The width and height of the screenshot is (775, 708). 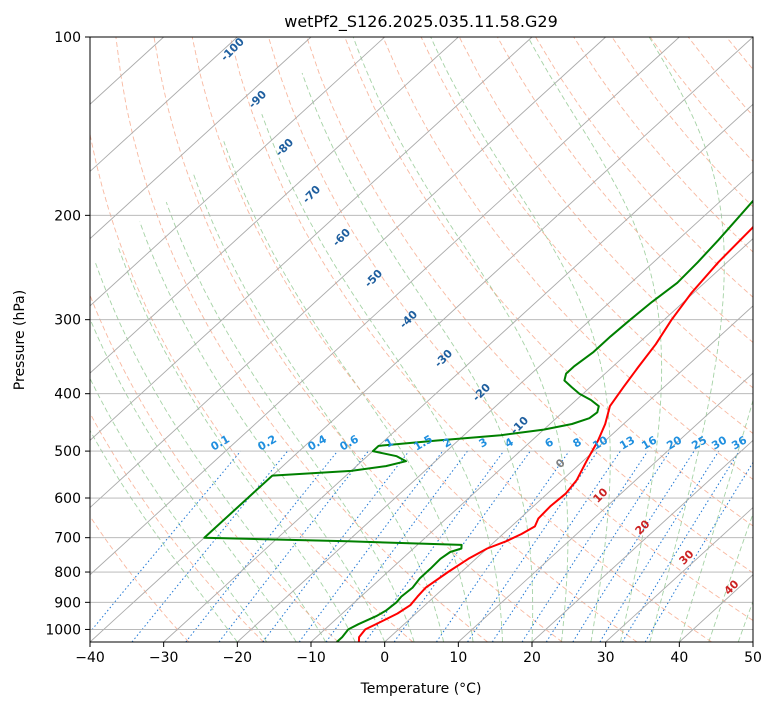 What do you see at coordinates (67, 38) in the screenshot?
I see `y-tick-label: 100` at bounding box center [67, 38].